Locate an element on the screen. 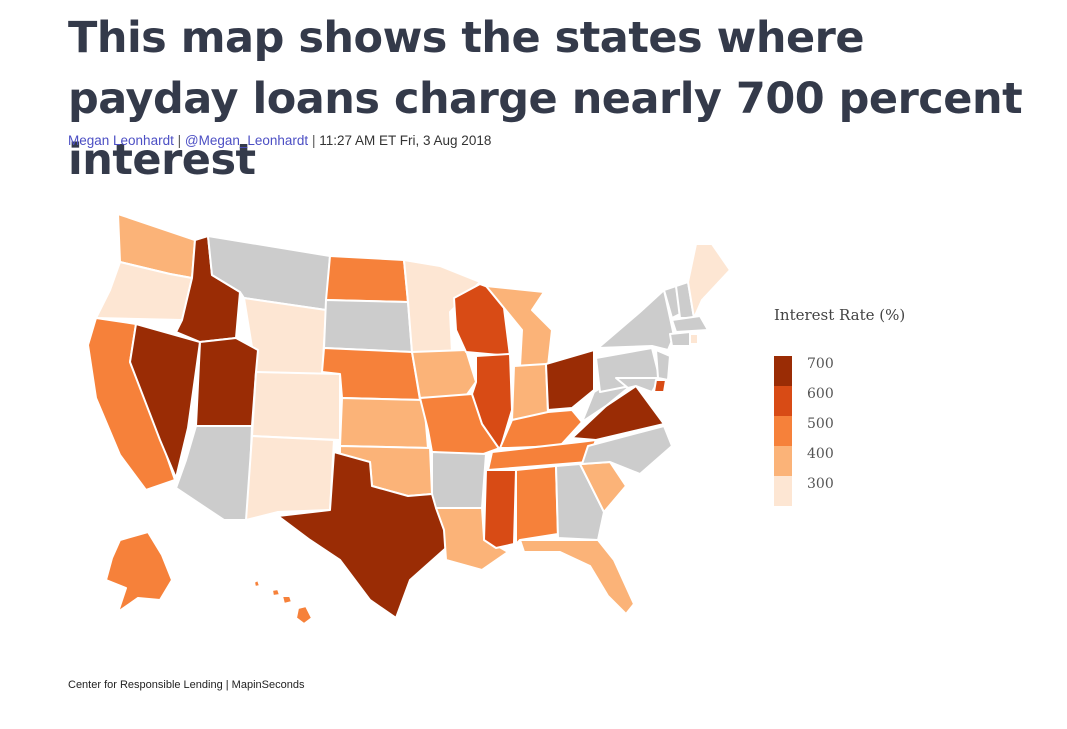 This screenshot has width=1067, height=729. state-VA is located at coordinates (618, 413).